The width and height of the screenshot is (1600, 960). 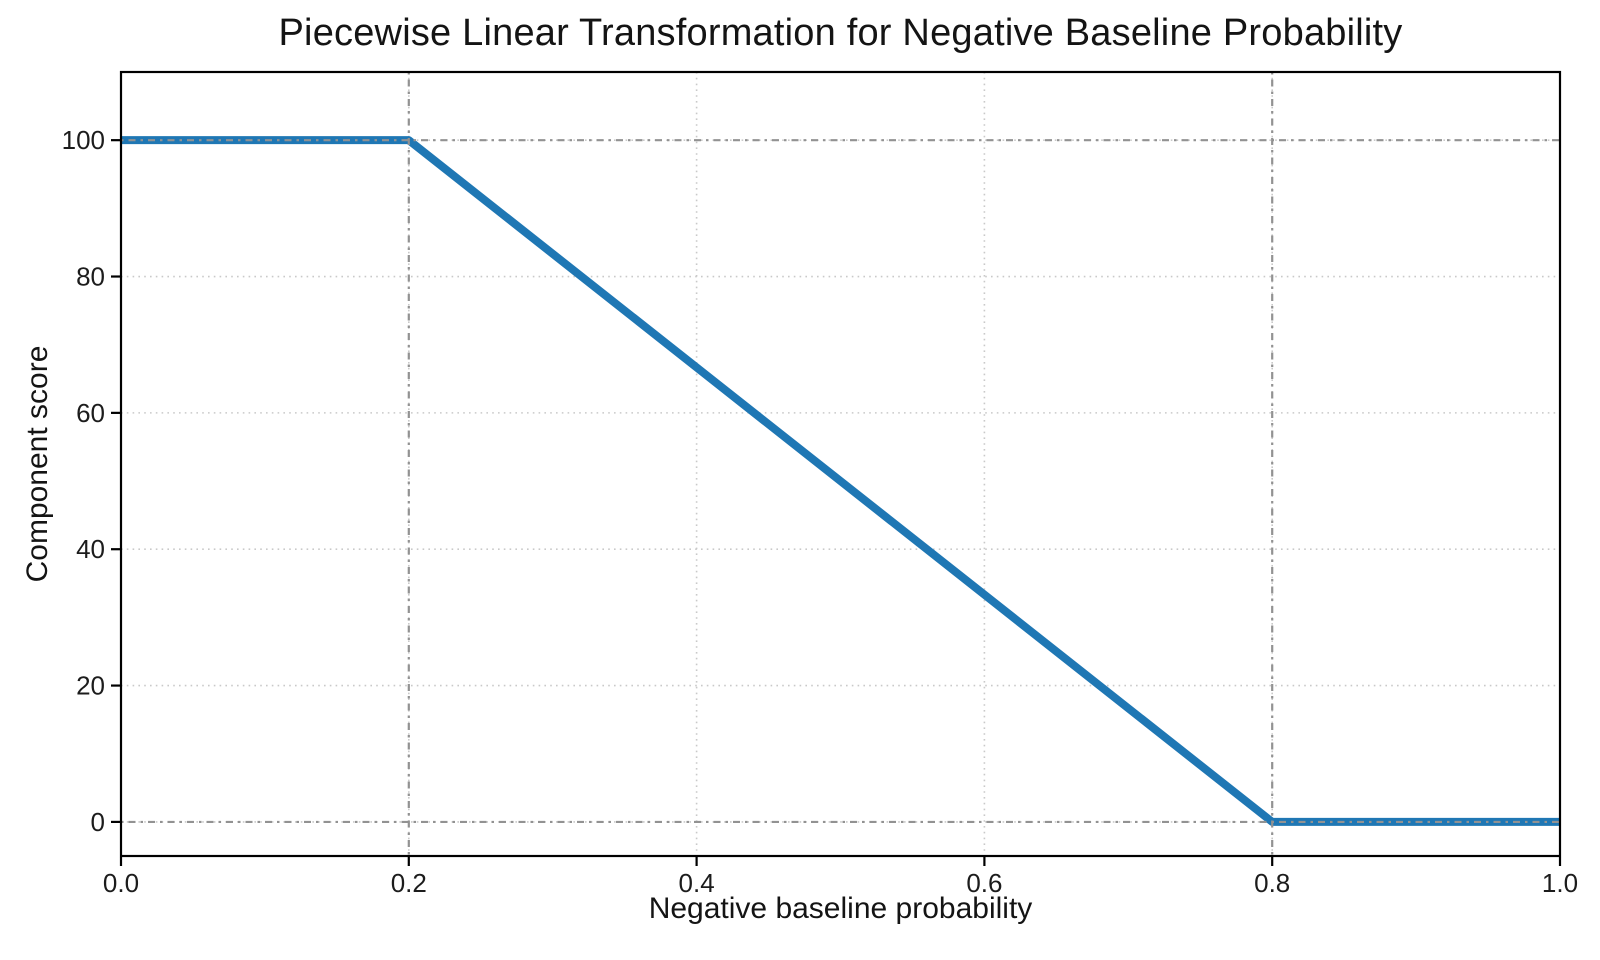 What do you see at coordinates (90, 413) in the screenshot?
I see `y-tick-label: 60` at bounding box center [90, 413].